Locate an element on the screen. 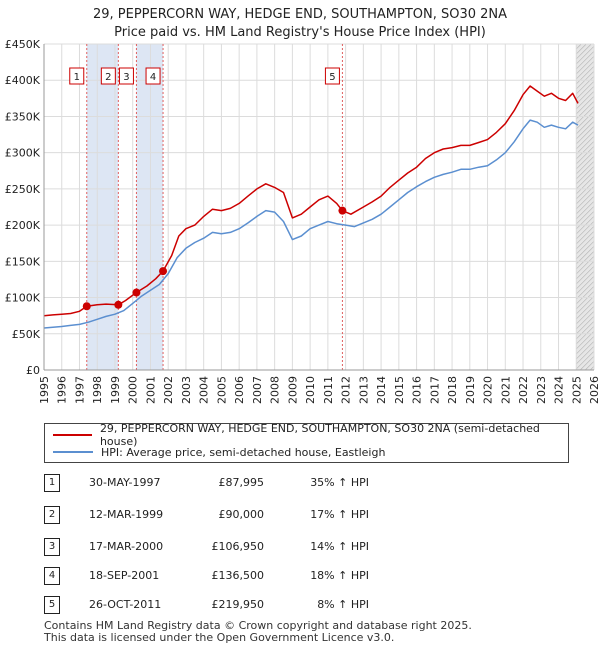 This screenshot has height=650, width=600. transaction-hpi: 17% ↑ HPI is located at coordinates (339, 514).